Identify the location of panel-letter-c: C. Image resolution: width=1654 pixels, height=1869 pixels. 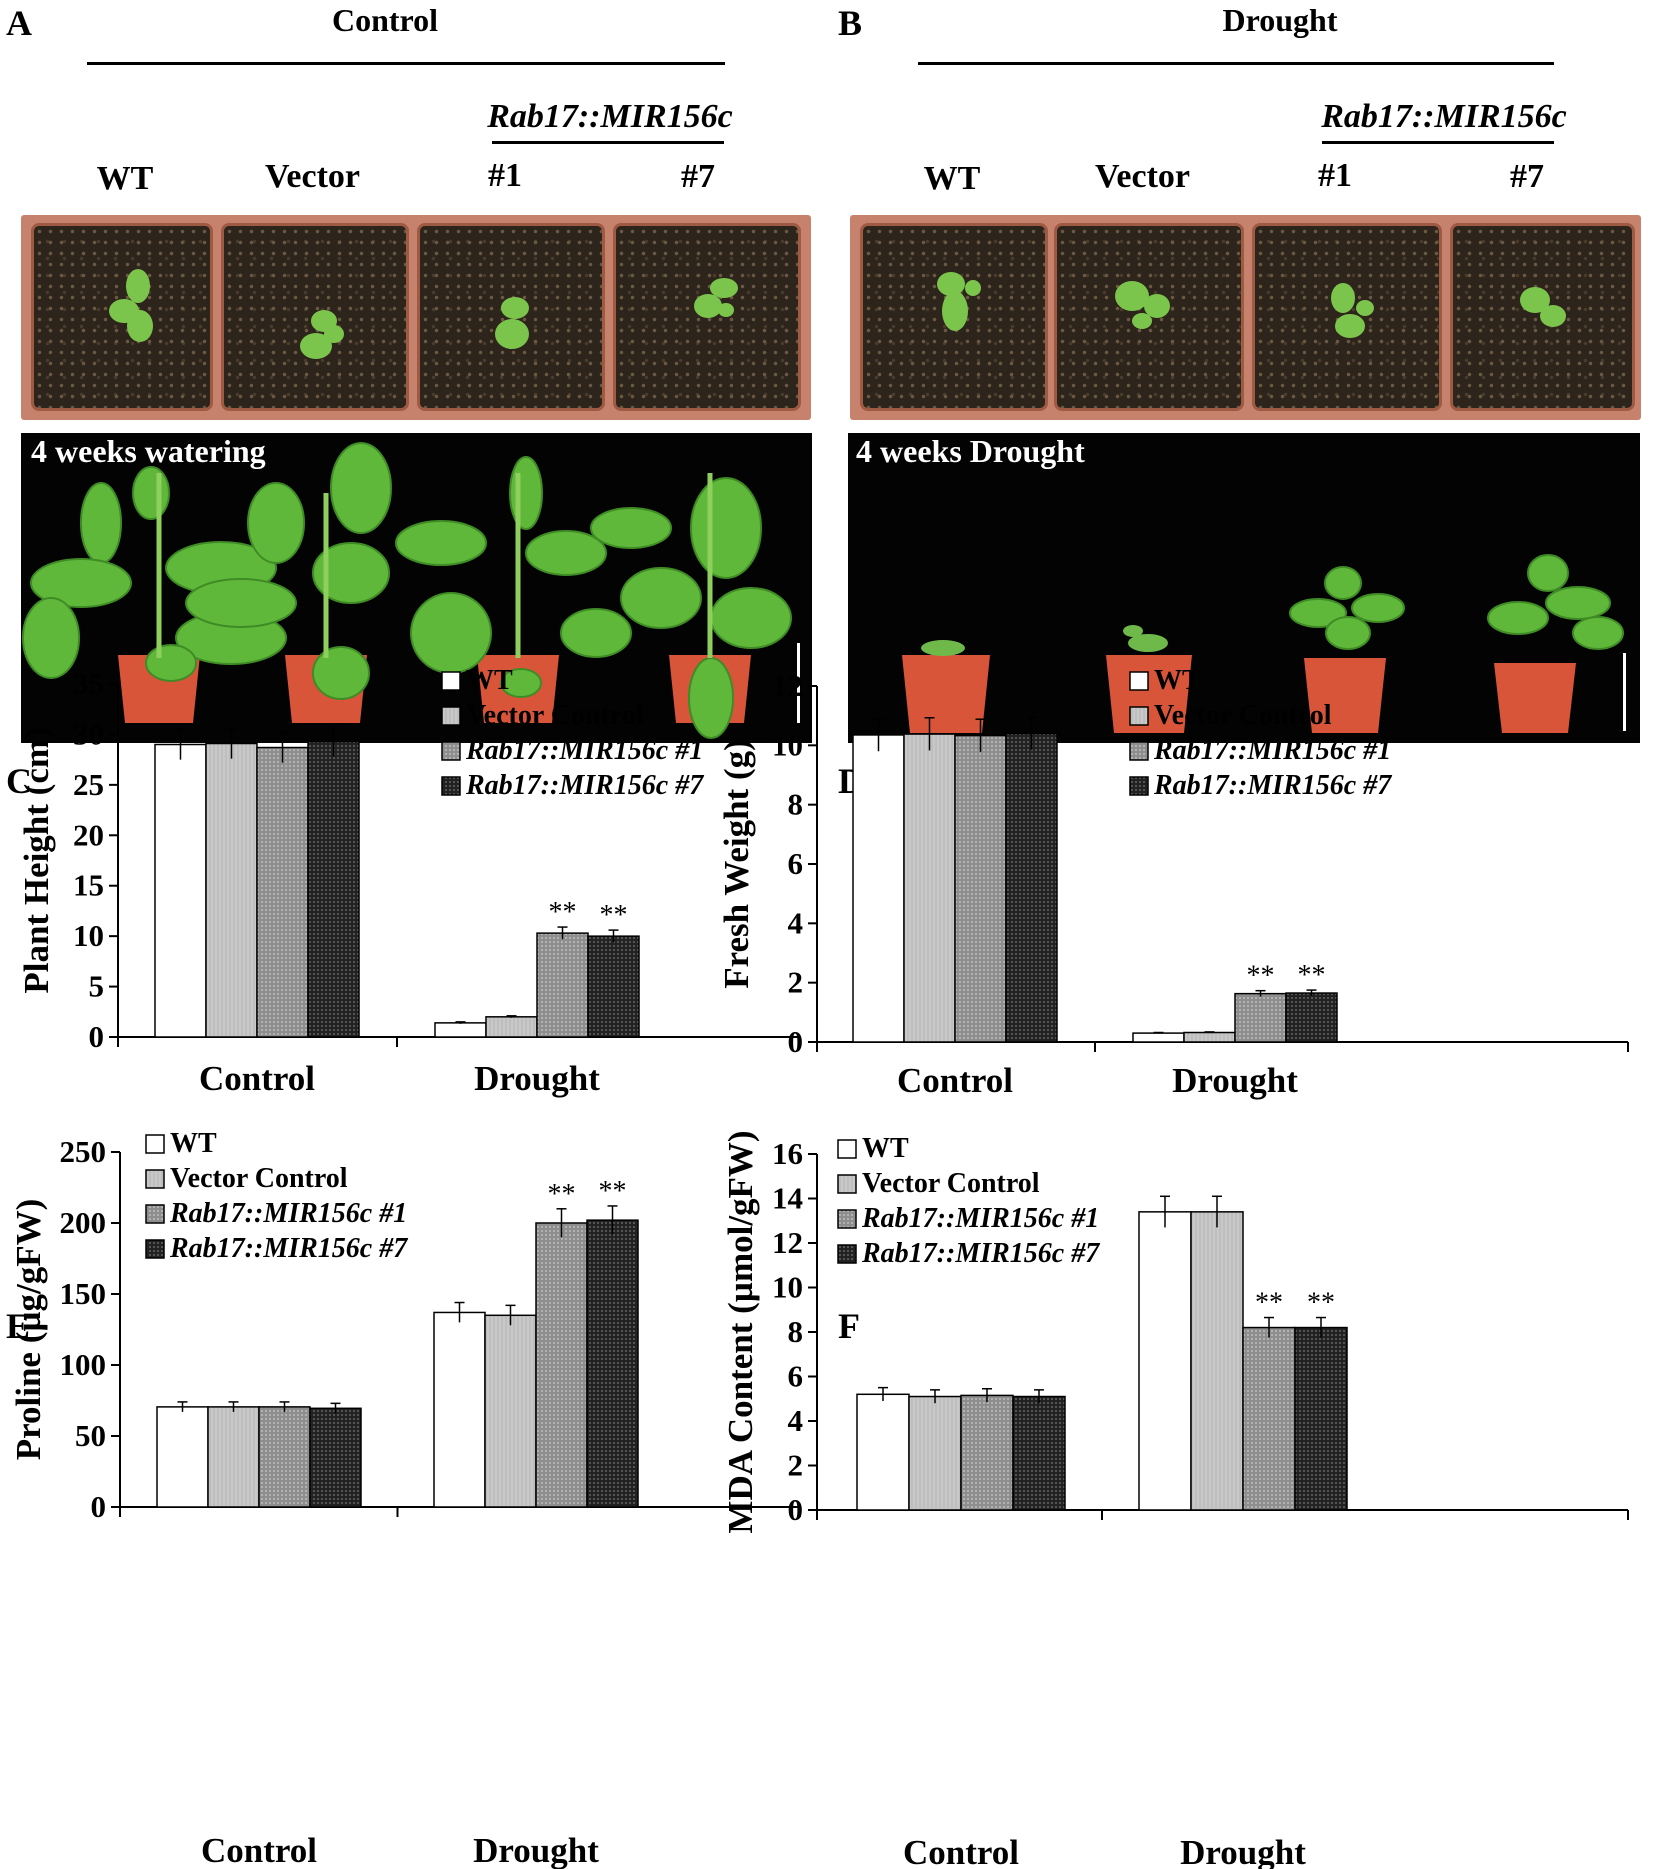
(19, 781).